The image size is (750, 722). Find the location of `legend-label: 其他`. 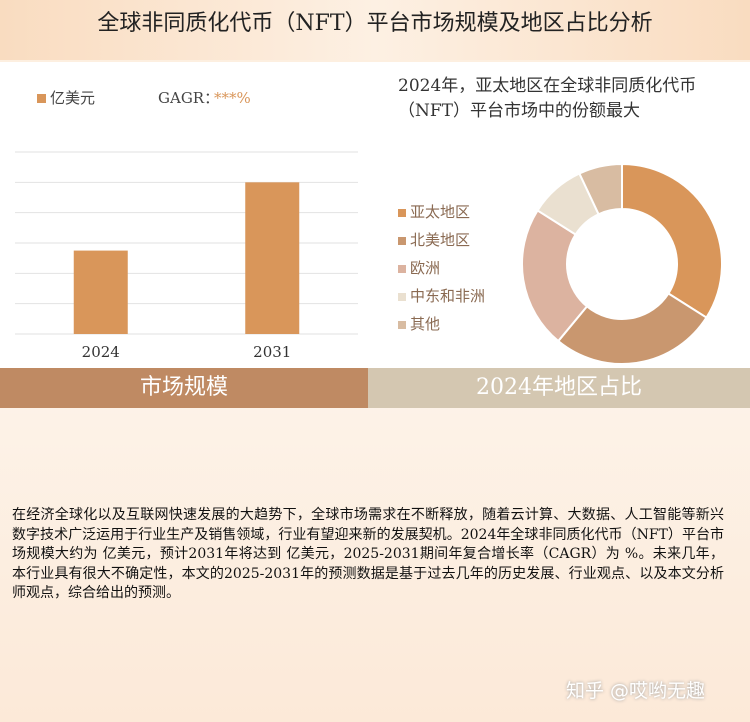

legend-label: 其他 is located at coordinates (425, 324).